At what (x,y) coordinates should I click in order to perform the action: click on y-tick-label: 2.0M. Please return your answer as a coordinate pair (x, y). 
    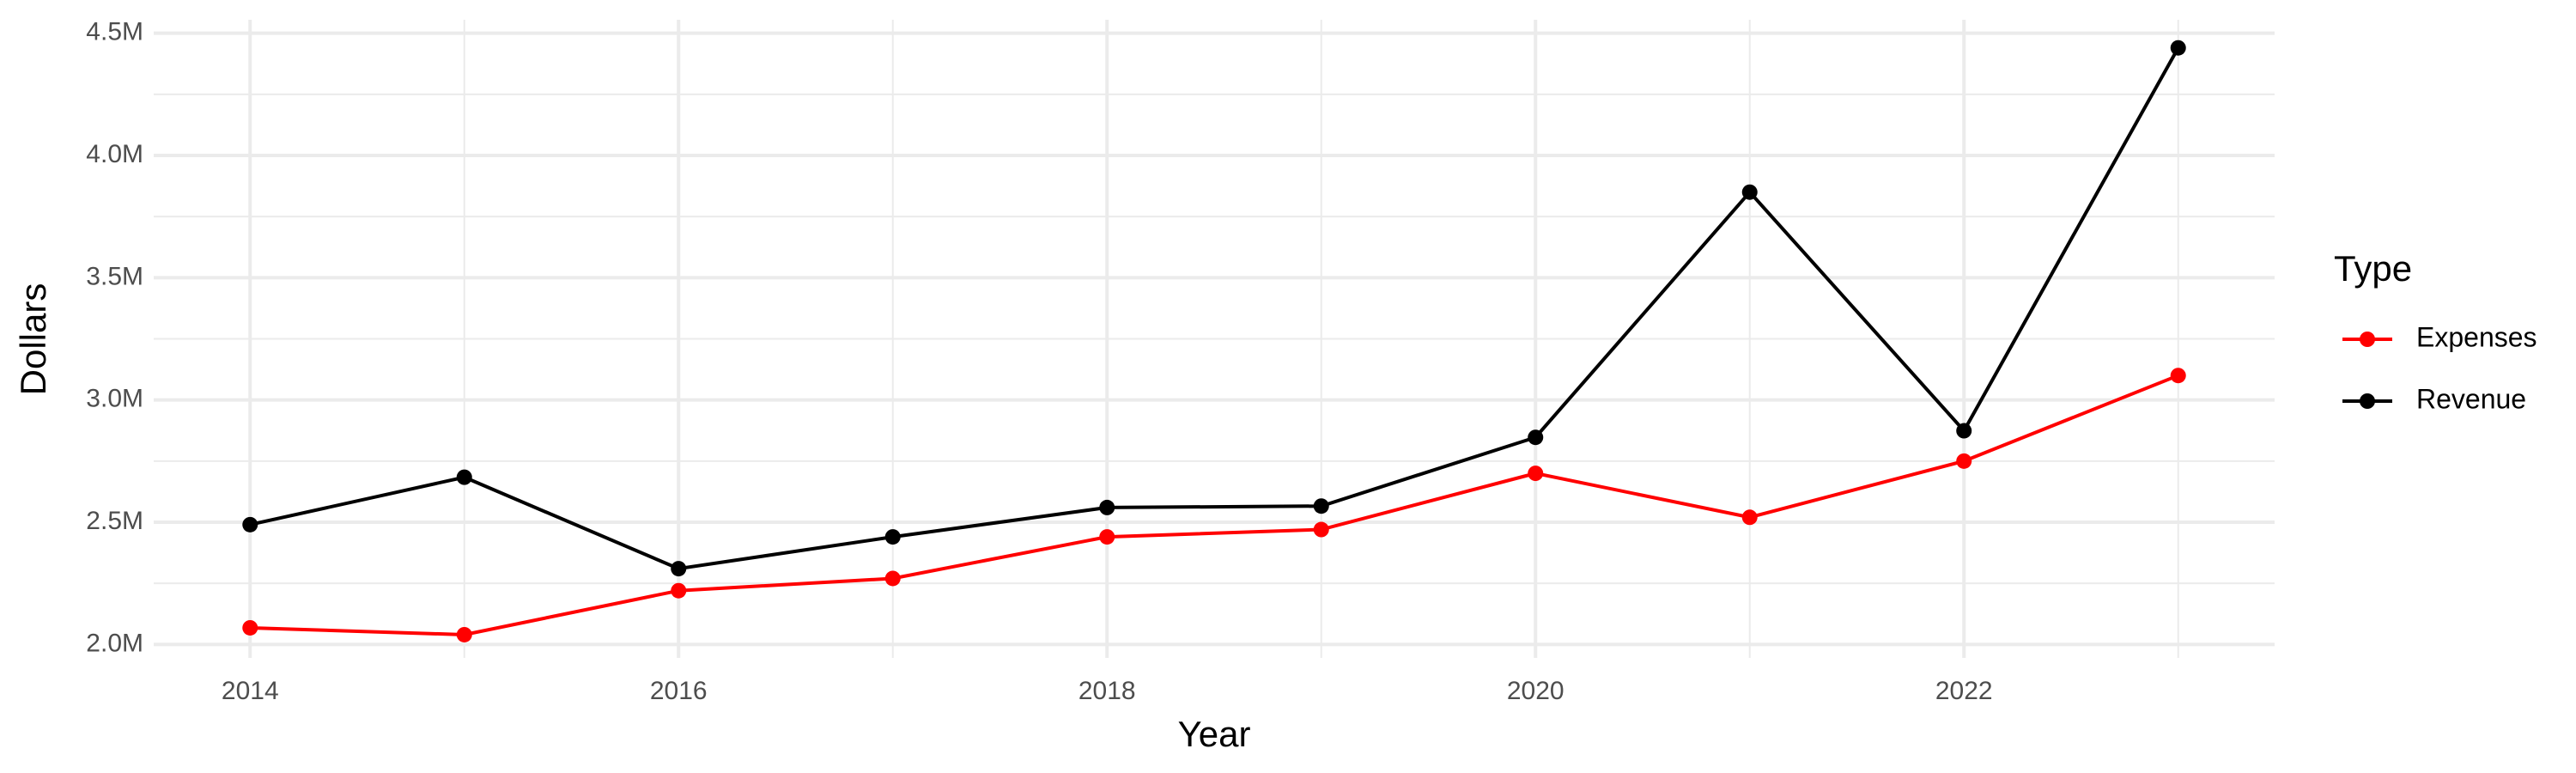
    Looking at the image, I should click on (114, 643).